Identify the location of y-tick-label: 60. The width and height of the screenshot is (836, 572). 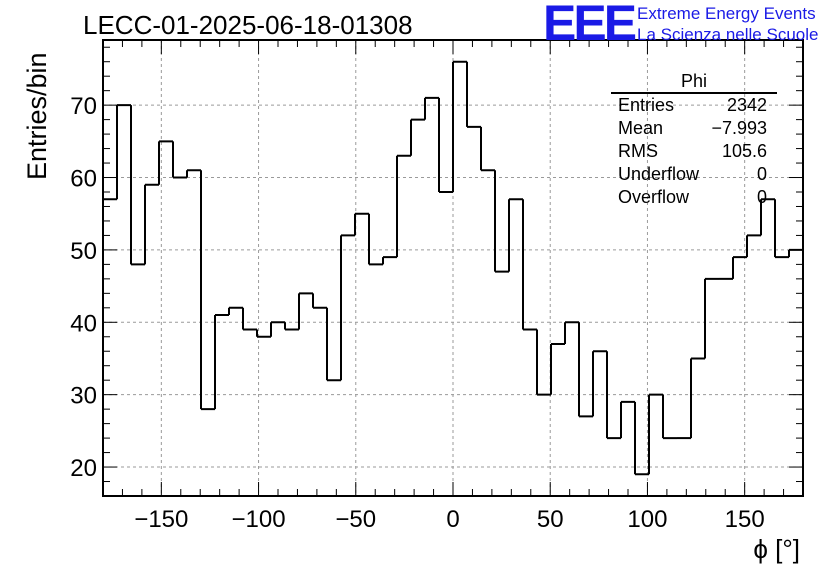
(83, 179).